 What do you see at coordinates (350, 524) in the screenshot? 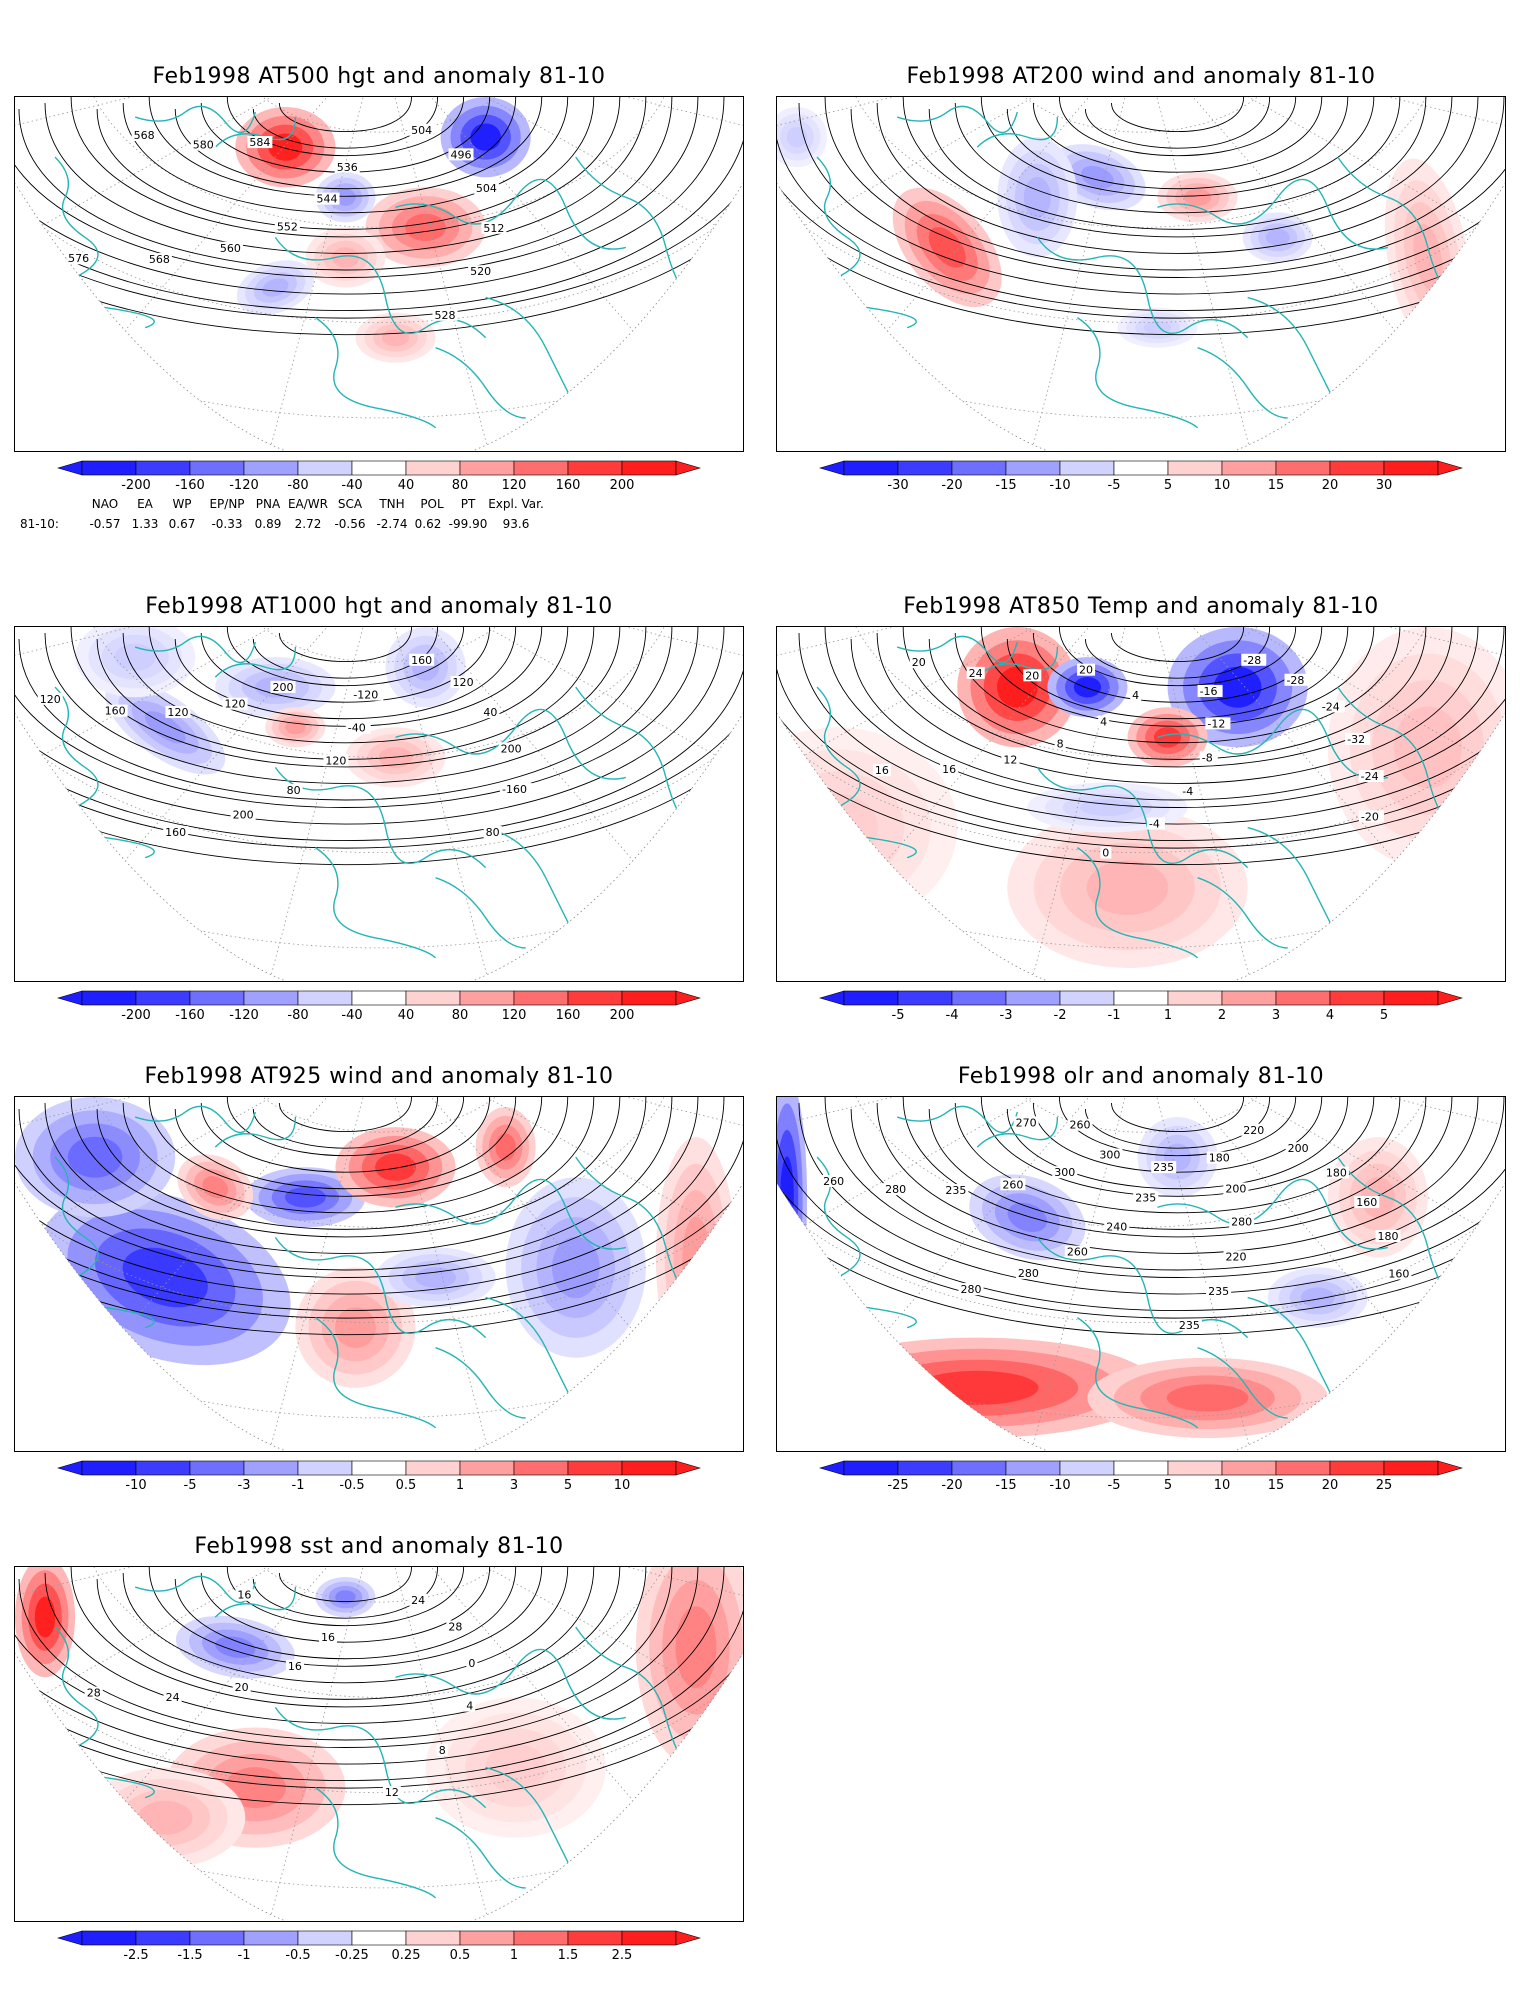
I see `teleconnection-value: -0.56` at bounding box center [350, 524].